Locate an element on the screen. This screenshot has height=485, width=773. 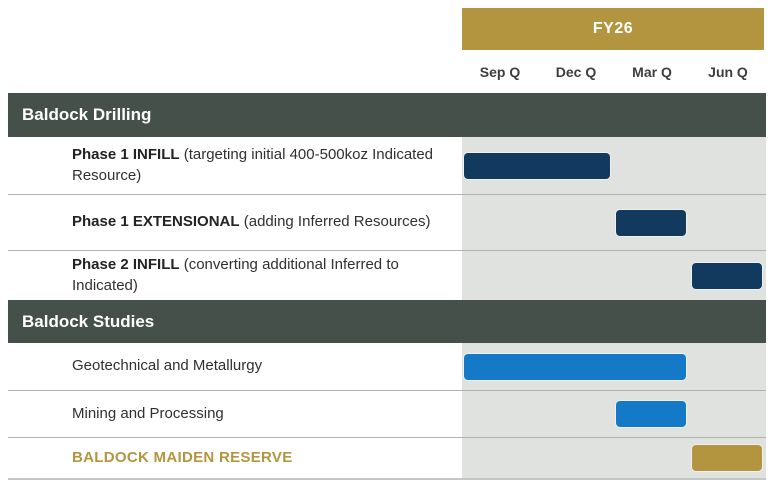
task-label: Mining and Processing is located at coordinates (148, 413).